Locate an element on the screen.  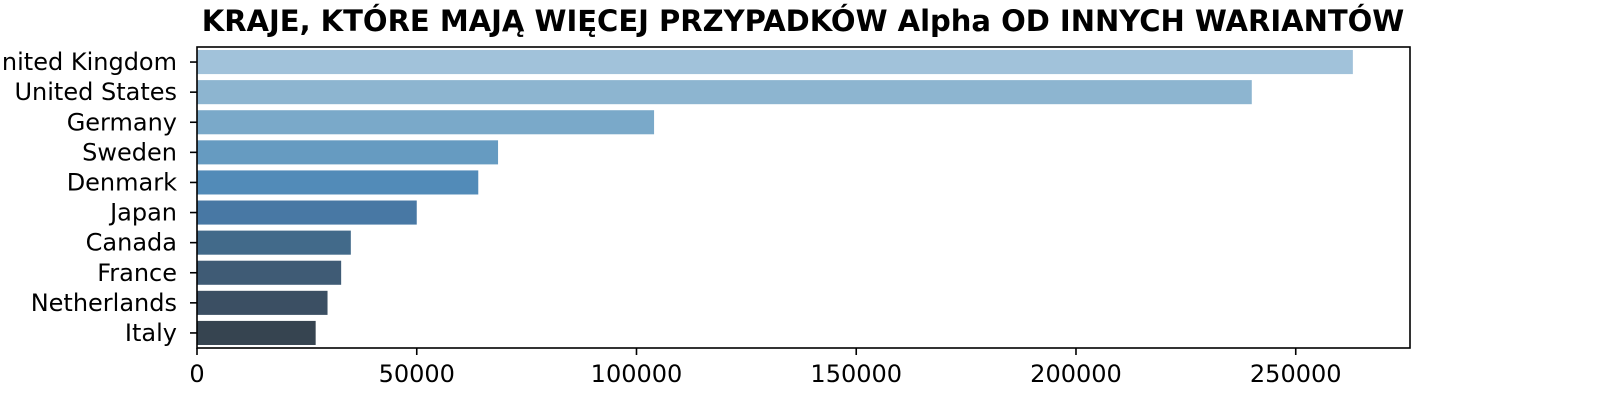
y-tick-label: United Kingdom is located at coordinates (88, 62).